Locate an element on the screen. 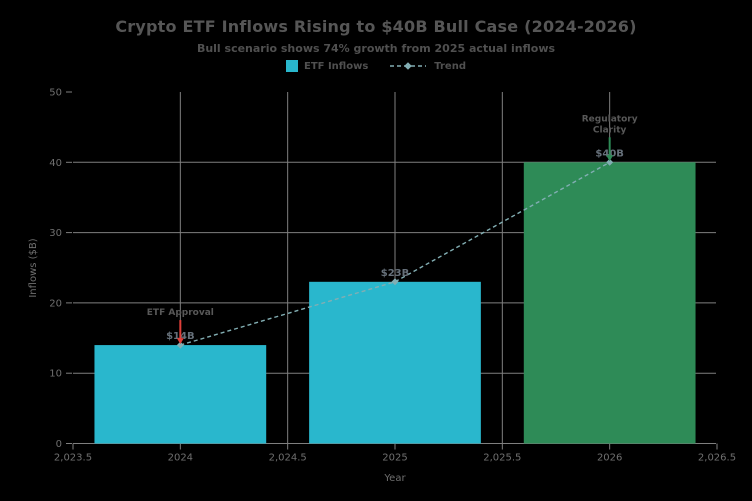 The image size is (752, 501). y-tick-label: 50 is located at coordinates (55, 93).